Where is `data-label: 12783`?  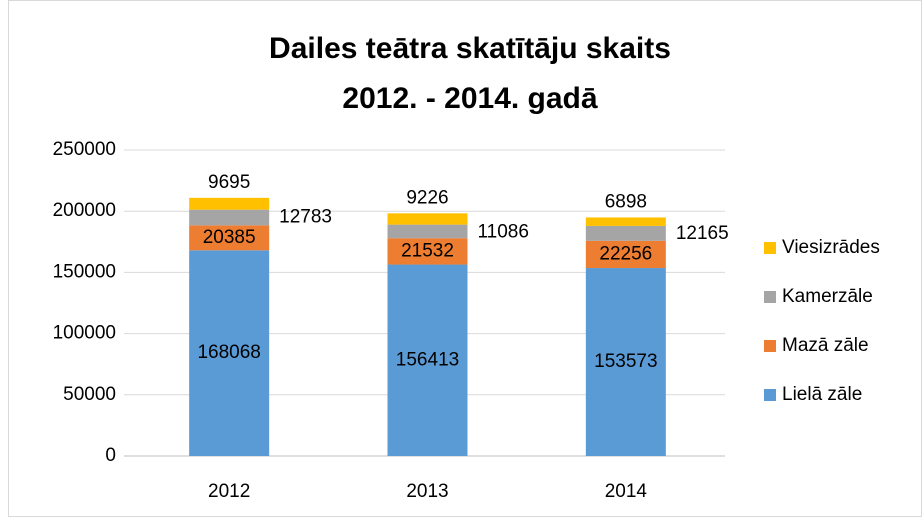
data-label: 12783 is located at coordinates (305, 217).